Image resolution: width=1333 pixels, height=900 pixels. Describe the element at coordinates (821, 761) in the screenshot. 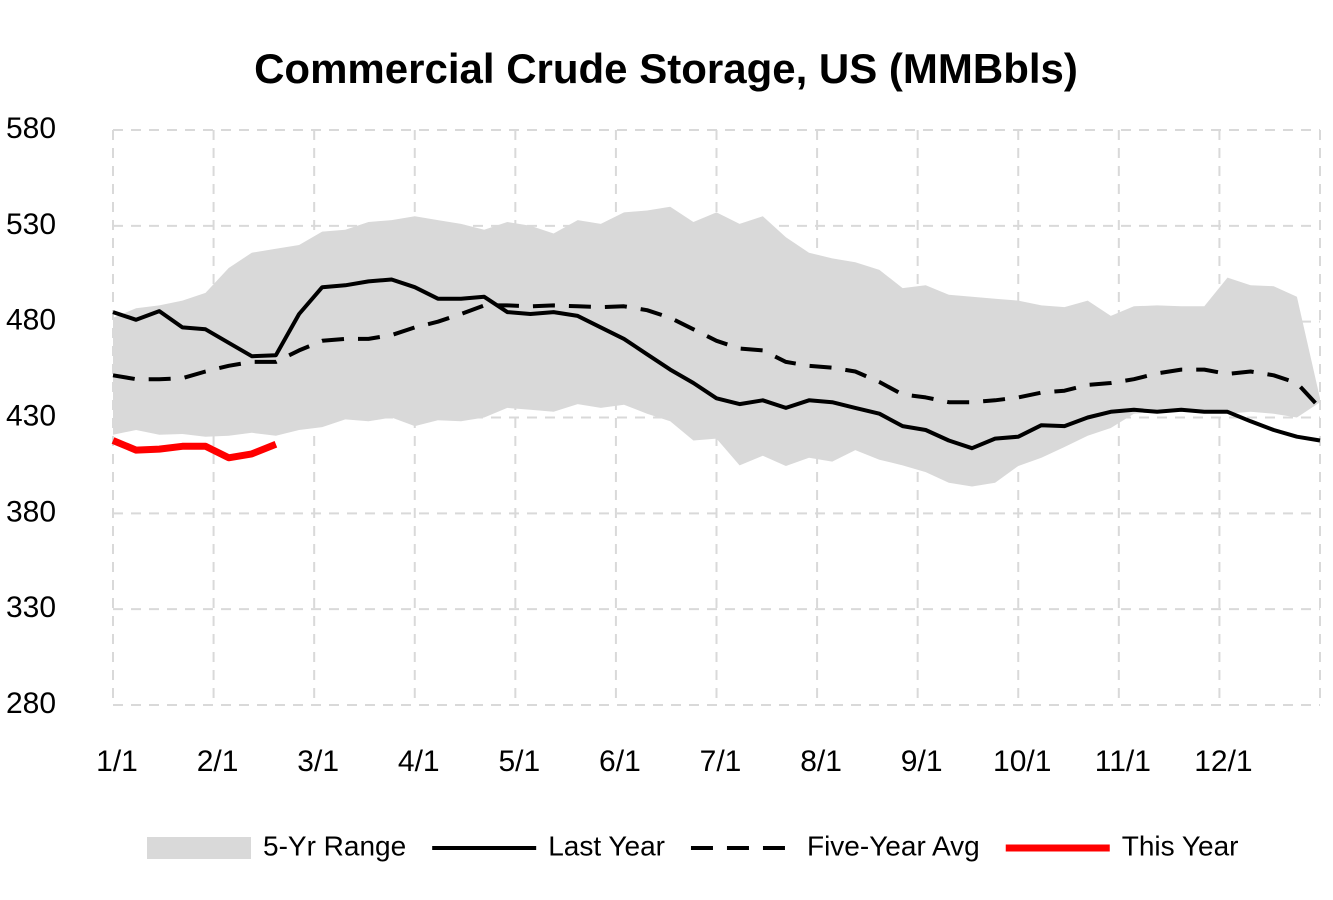

I see `x-tick-label: 8/1` at that location.